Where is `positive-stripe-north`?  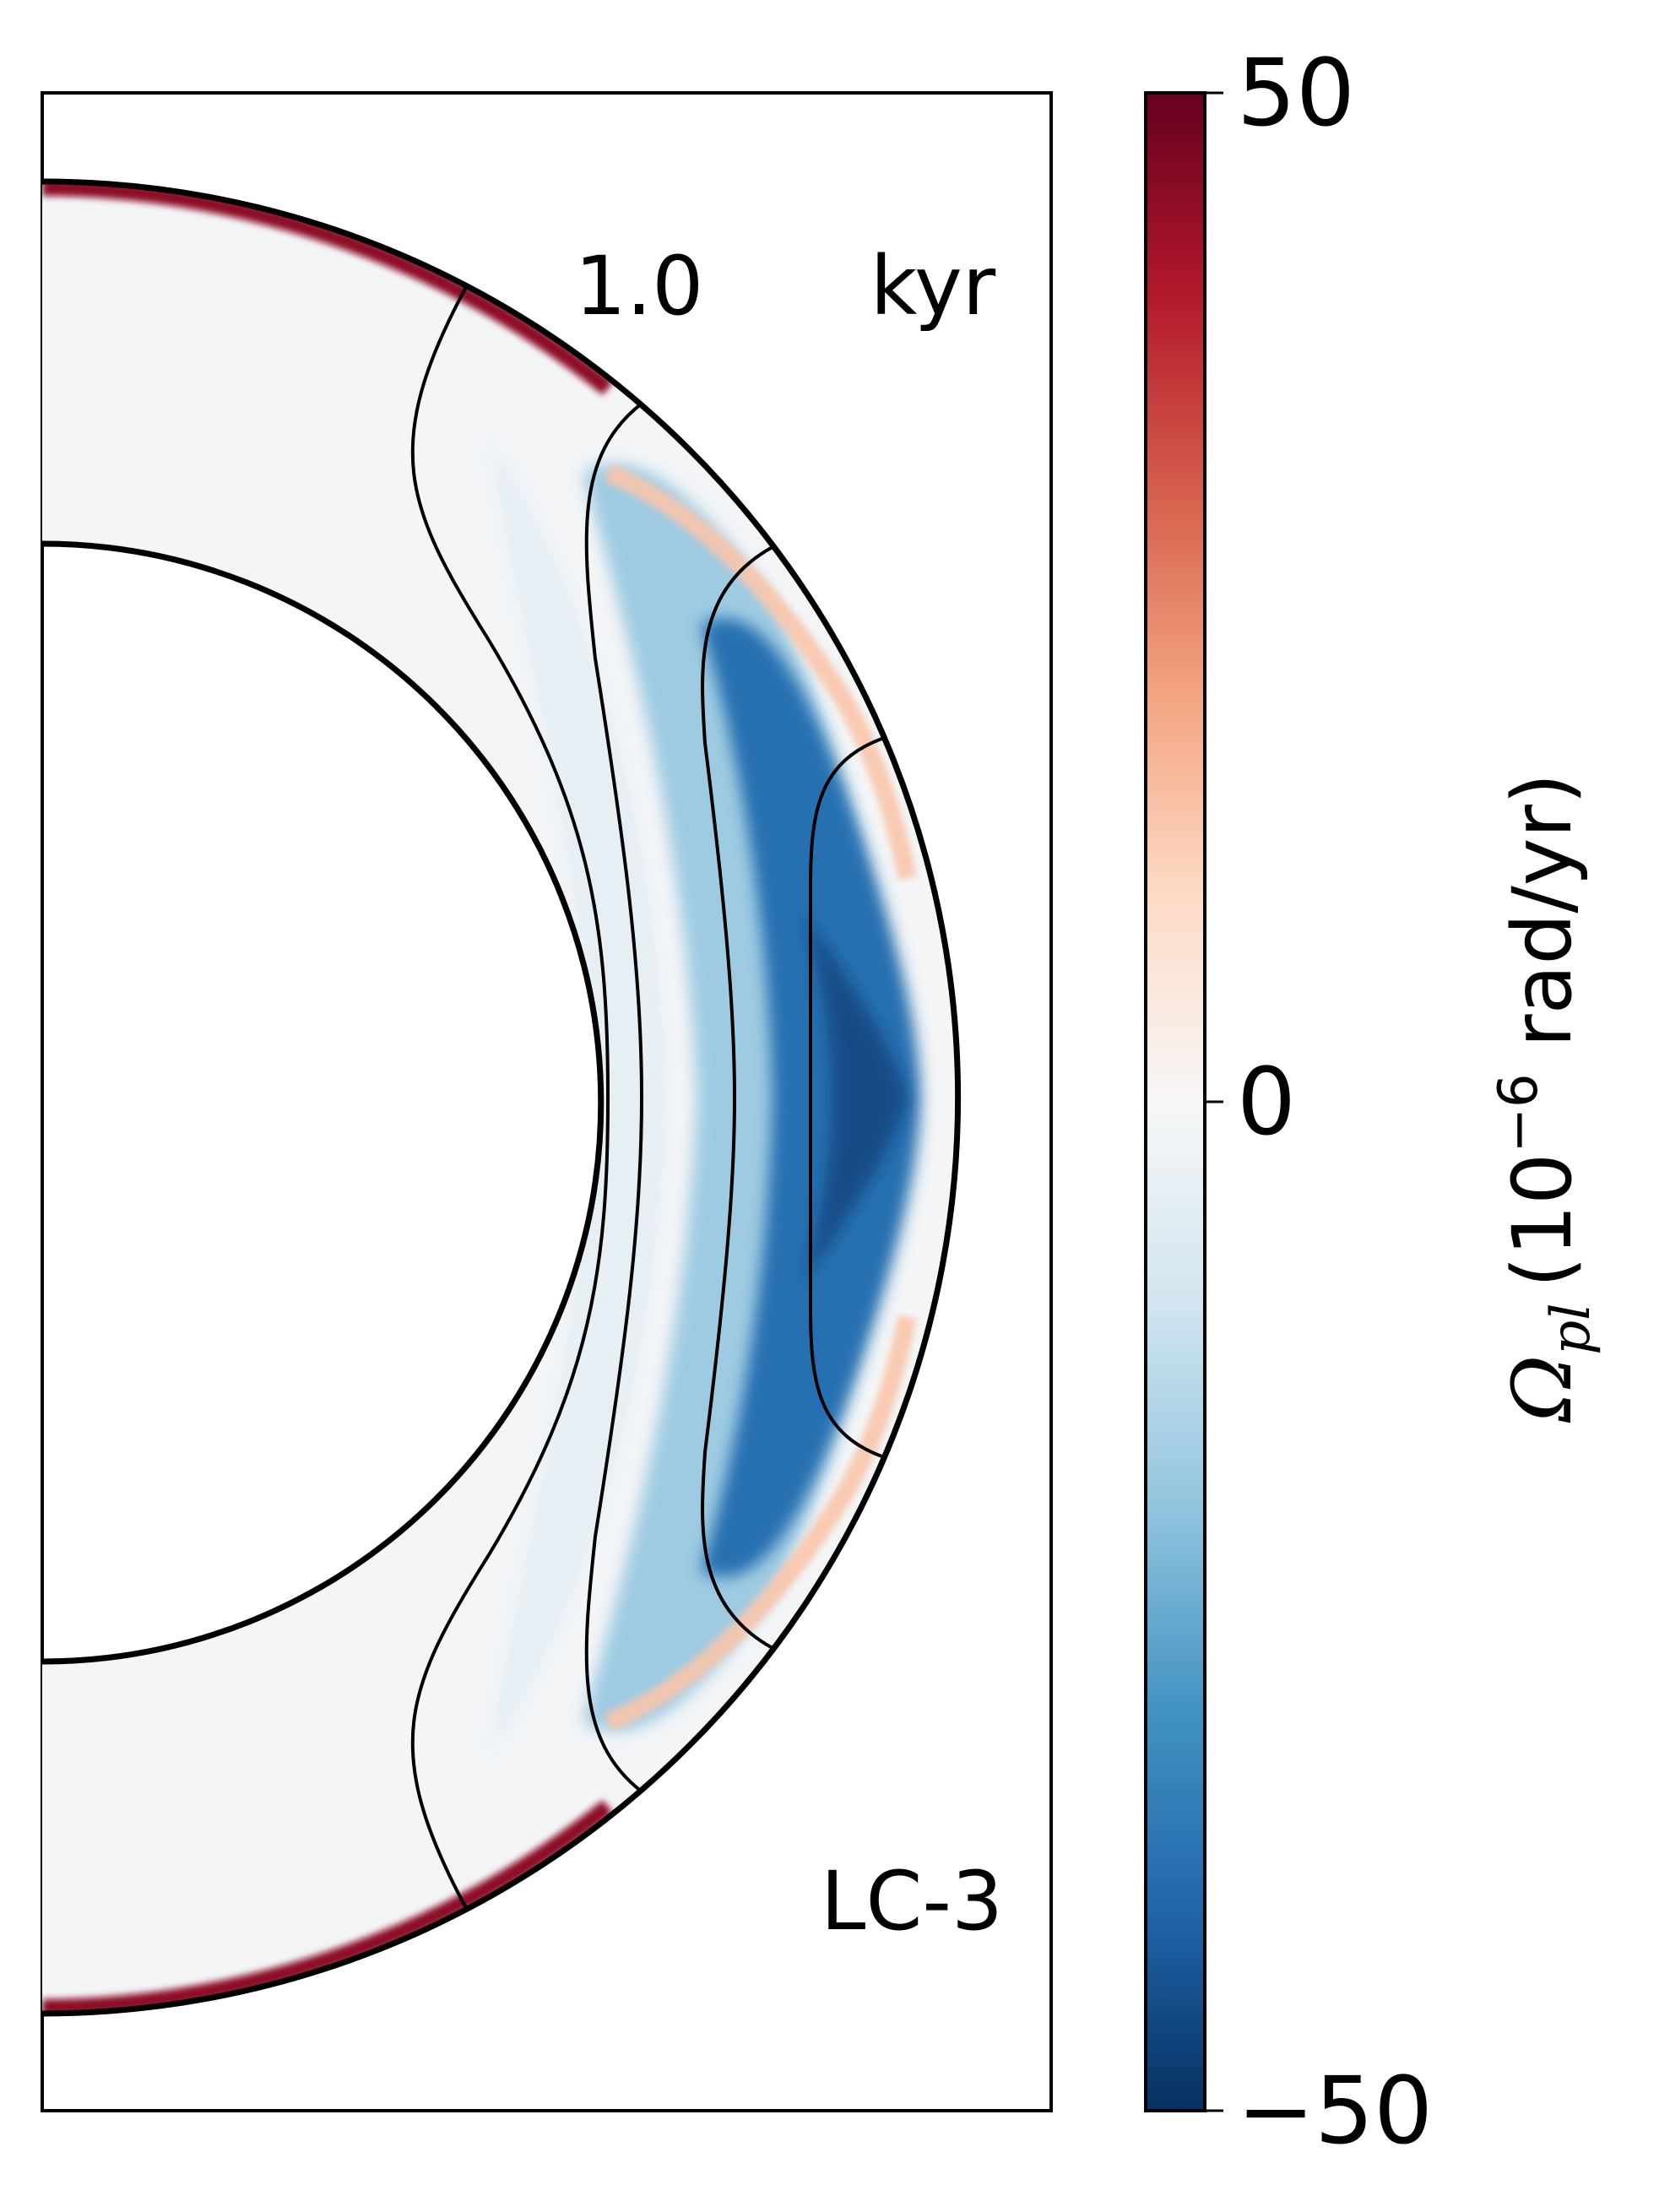 positive-stripe-north is located at coordinates (760, 673).